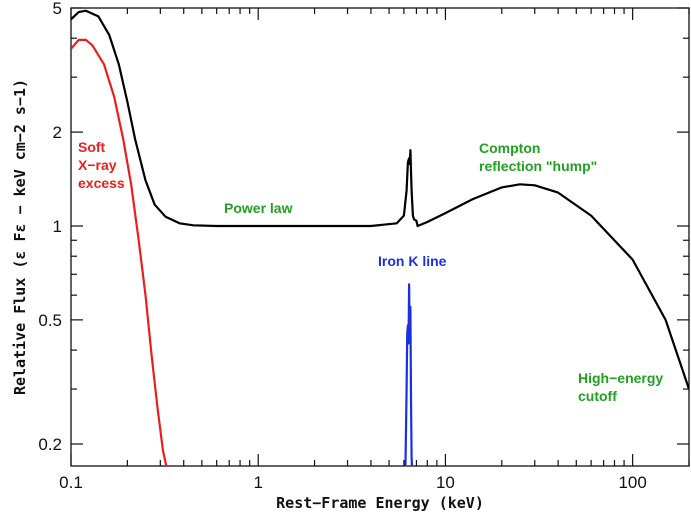 This screenshot has height=515, width=691. Describe the element at coordinates (597, 396) in the screenshot. I see `annotation-line: cutoff` at that location.